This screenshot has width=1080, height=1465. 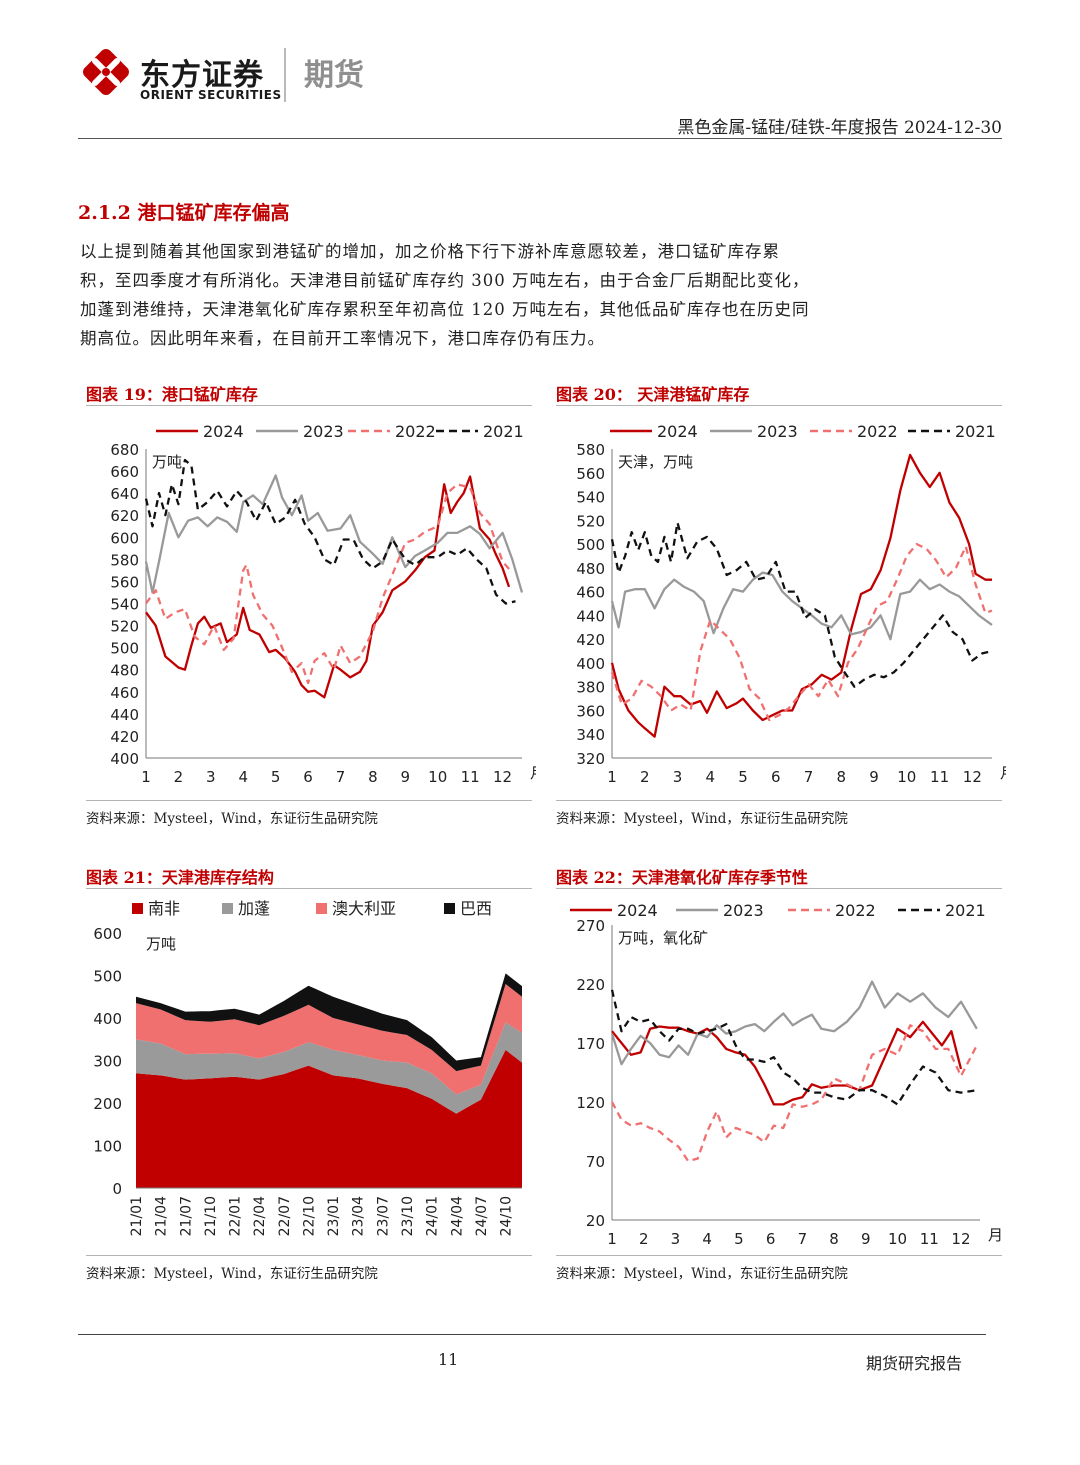 What do you see at coordinates (124, 693) in the screenshot?
I see `y-tick-label: 460` at bounding box center [124, 693].